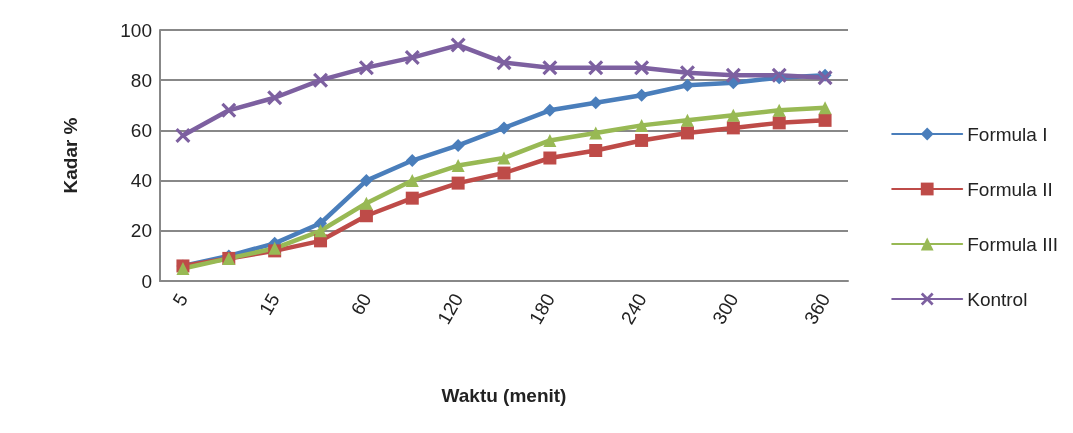 This screenshot has width=1073, height=433. Describe the element at coordinates (1010, 189) in the screenshot. I see `legend-label: Formula II` at that location.